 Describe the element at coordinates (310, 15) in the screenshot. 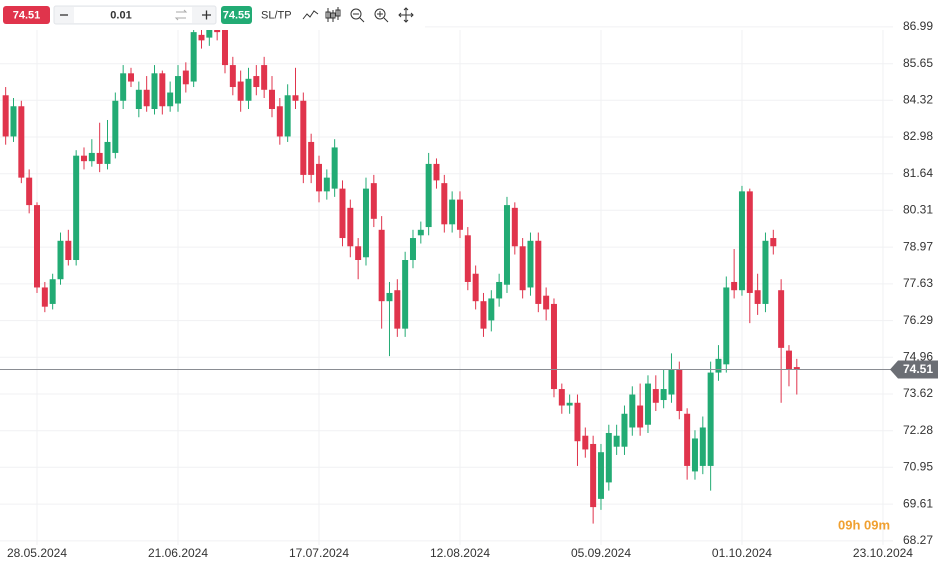

I see `line-chart-icon` at that location.